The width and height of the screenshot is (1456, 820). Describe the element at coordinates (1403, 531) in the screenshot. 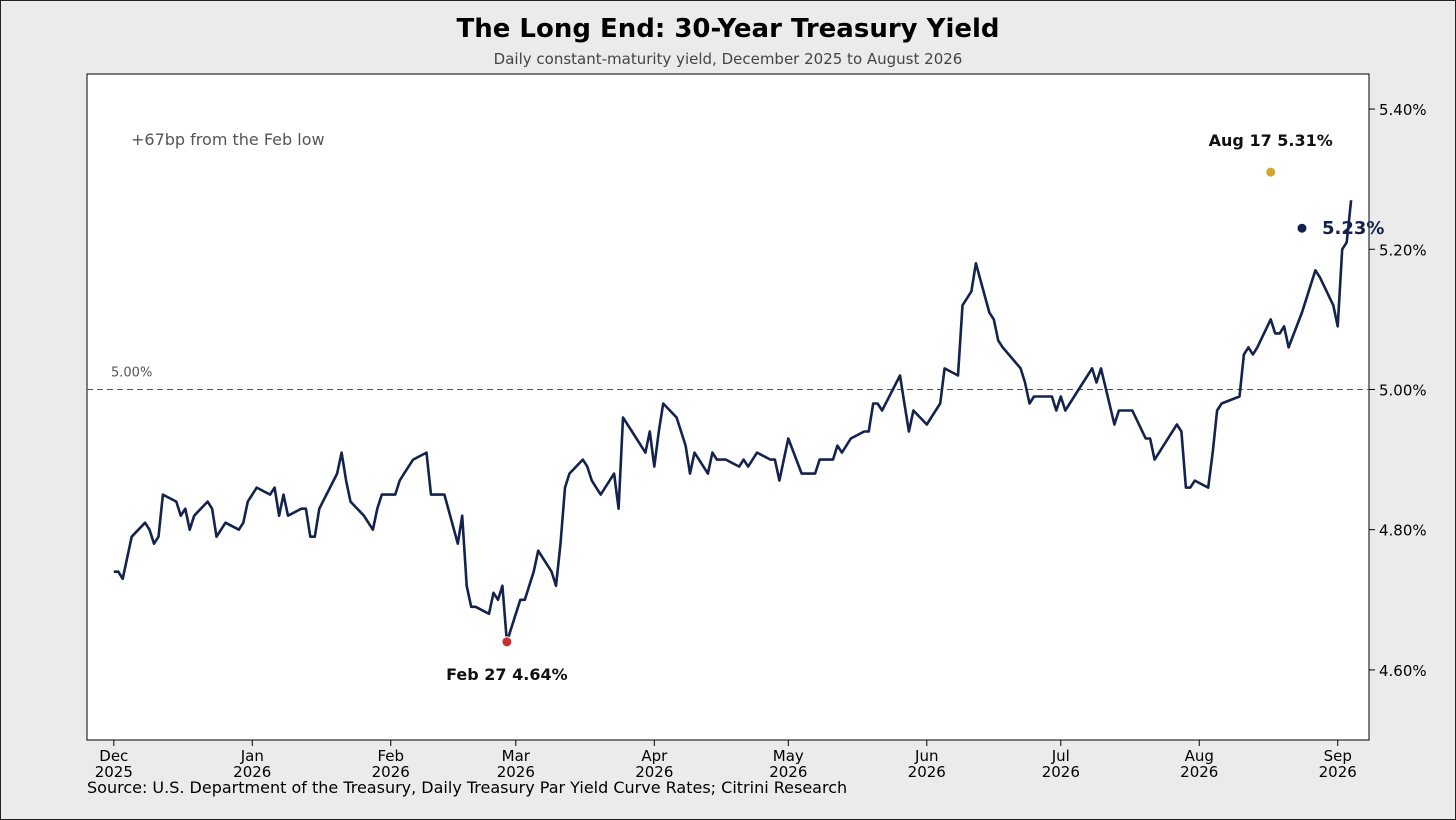

I see `y-tick-label: 4.80%` at that location.